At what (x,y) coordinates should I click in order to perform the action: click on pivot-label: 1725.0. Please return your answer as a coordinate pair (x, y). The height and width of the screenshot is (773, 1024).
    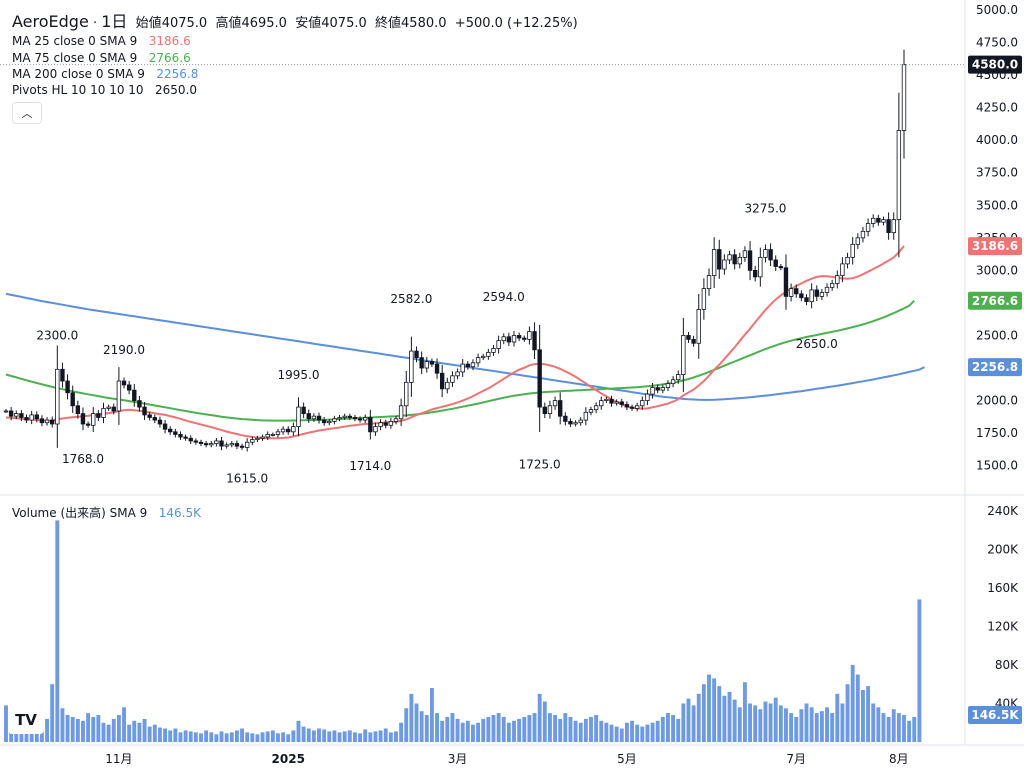
    Looking at the image, I should click on (540, 464).